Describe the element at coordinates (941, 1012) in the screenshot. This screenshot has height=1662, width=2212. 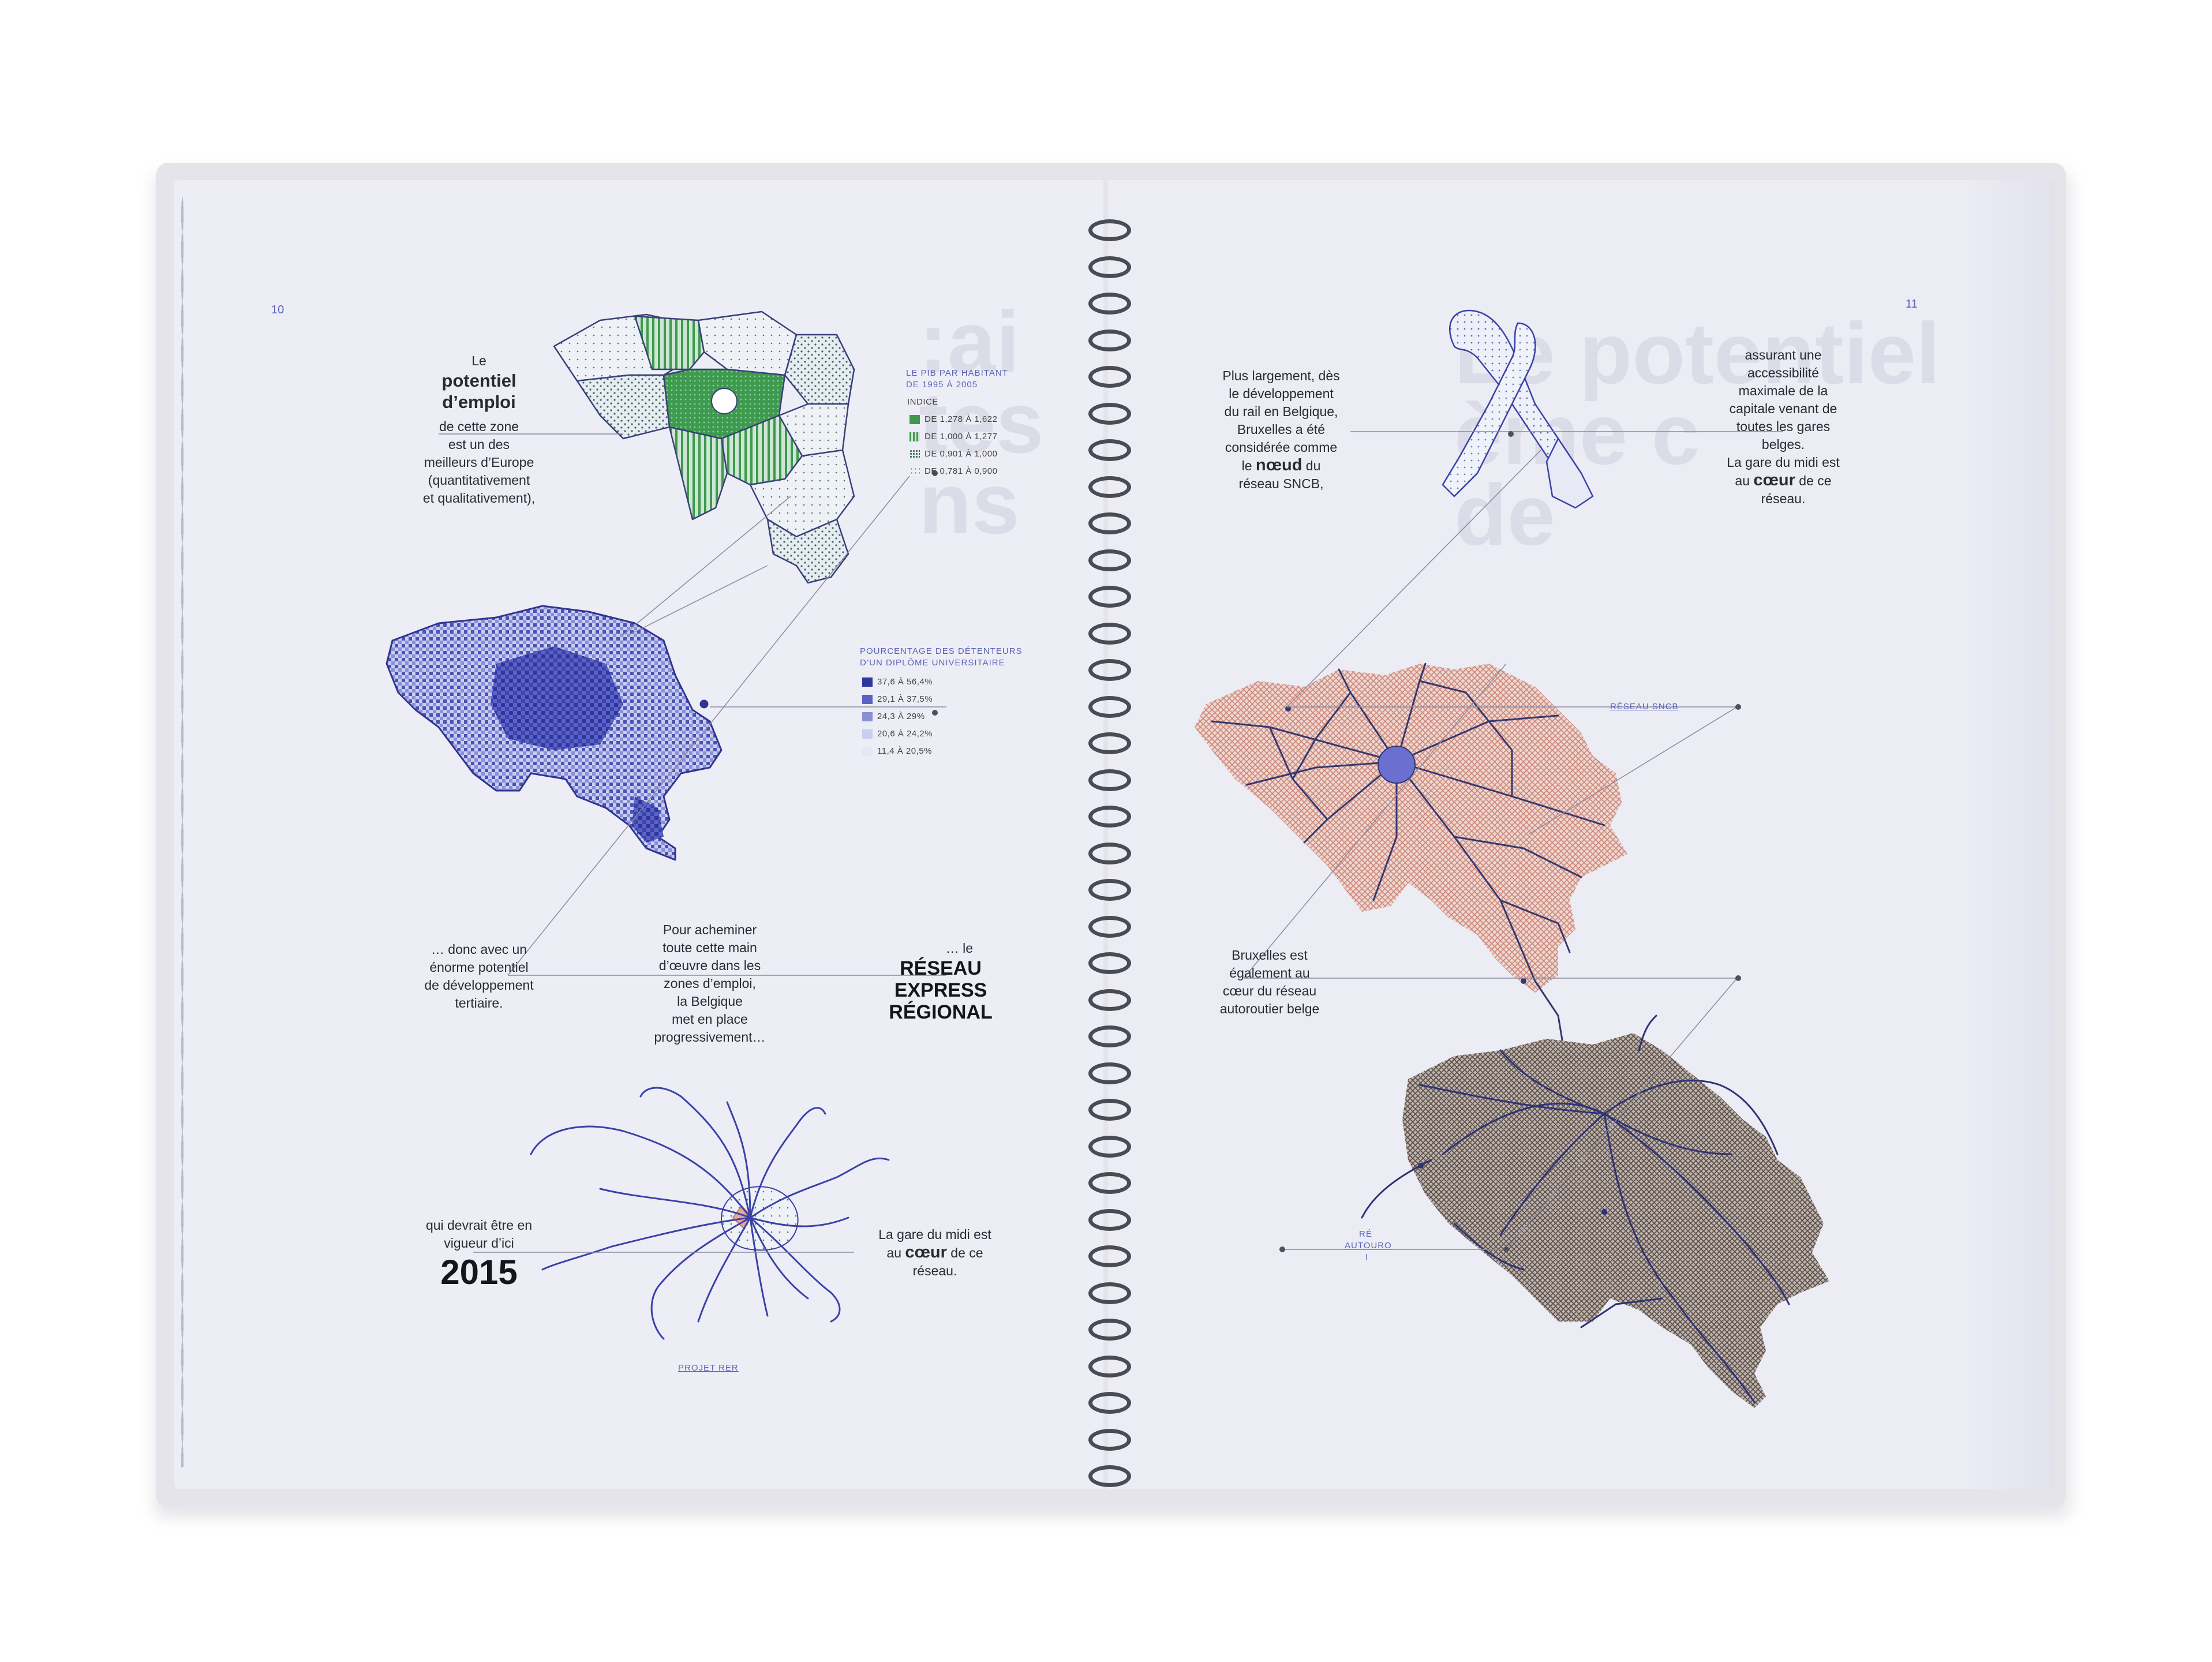
I see `rer-line4: RÉGIONAL` at that location.